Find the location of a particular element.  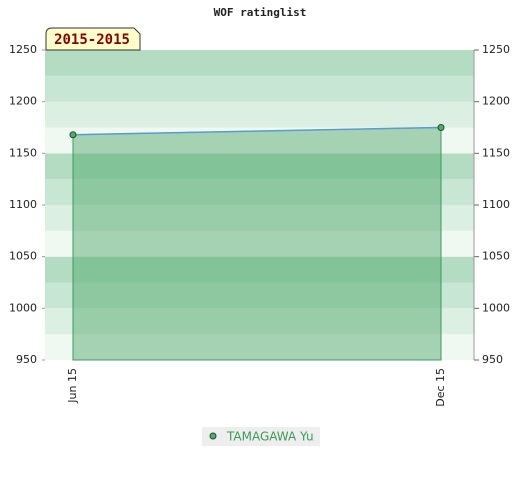

y2-tick-label: 1250 is located at coordinates (496, 49).